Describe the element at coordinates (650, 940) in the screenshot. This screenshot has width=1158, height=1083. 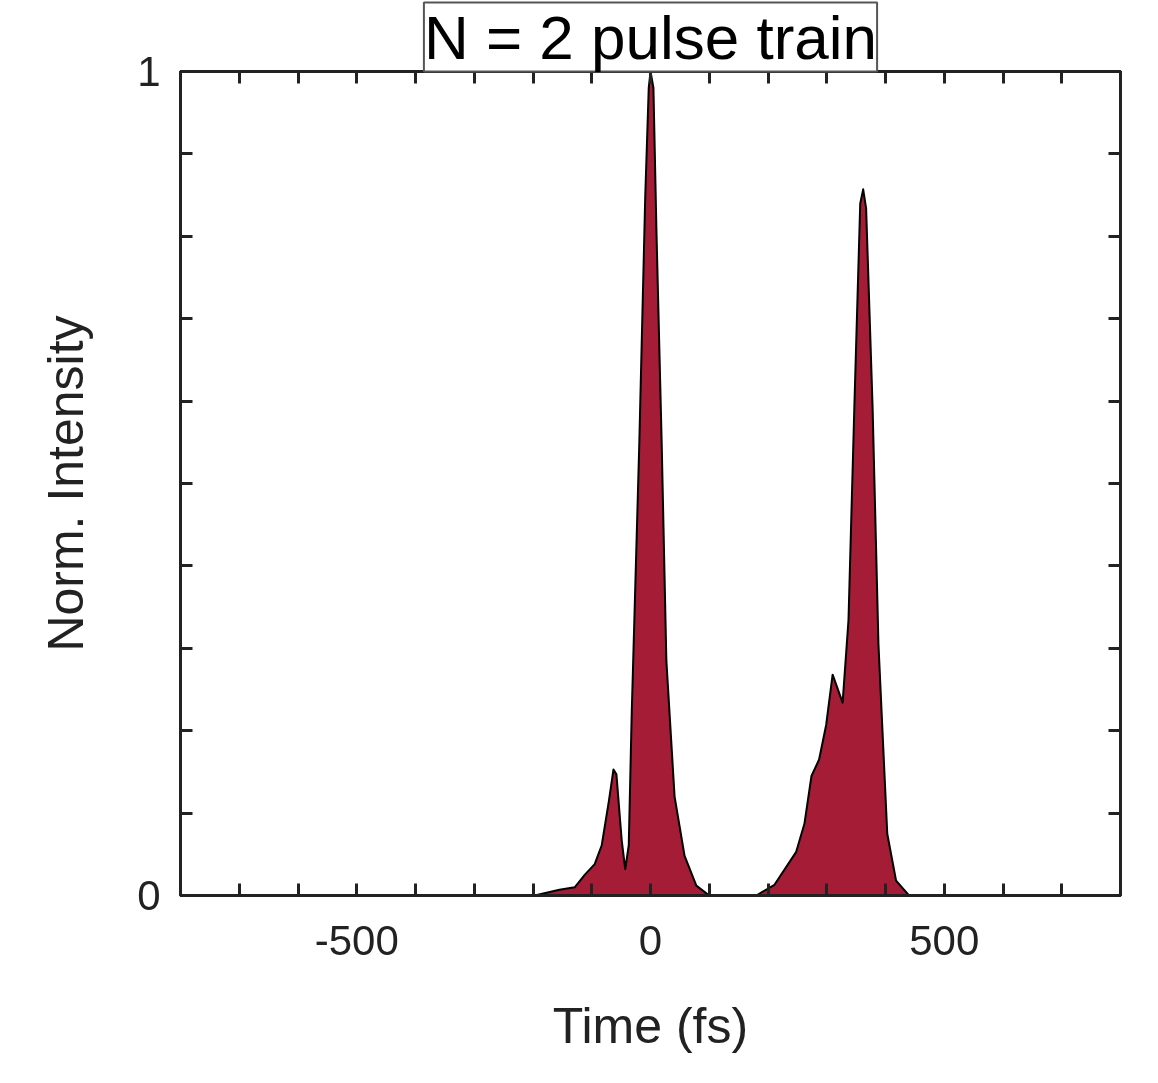
I see `x-tick-label: 0` at that location.